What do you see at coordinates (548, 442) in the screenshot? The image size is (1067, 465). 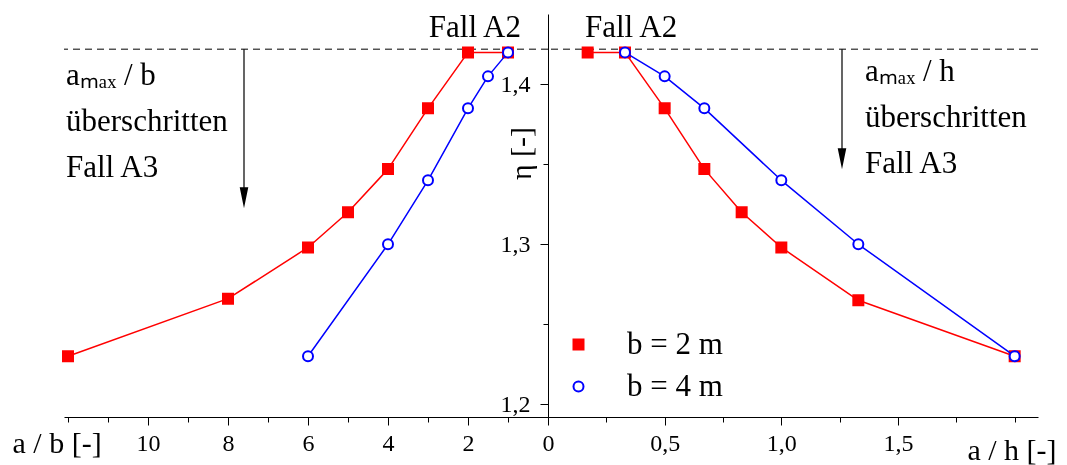 I see `x-tick-label: 0` at bounding box center [548, 442].